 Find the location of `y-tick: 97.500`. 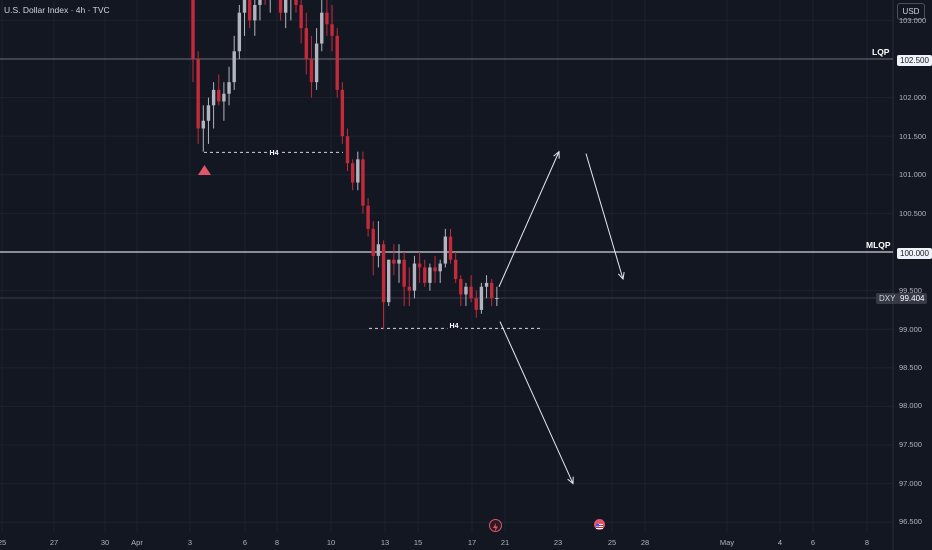

y-tick: 97.500 is located at coordinates (910, 444).